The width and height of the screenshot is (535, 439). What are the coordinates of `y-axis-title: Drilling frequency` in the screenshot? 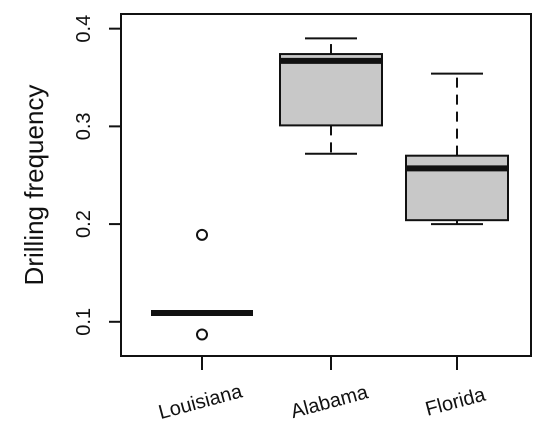 It's located at (34, 185).